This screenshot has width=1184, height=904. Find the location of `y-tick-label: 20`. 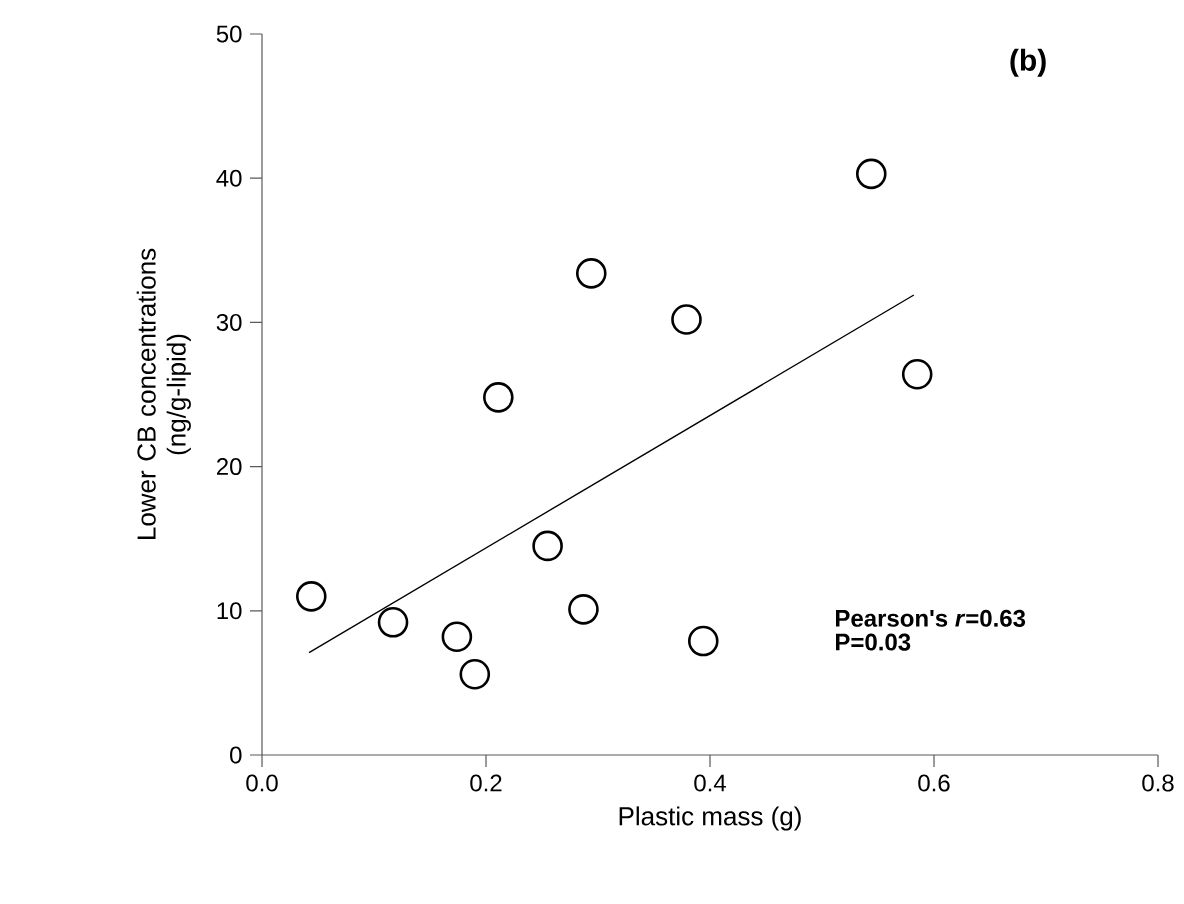

y-tick-label: 20 is located at coordinates (229, 467).